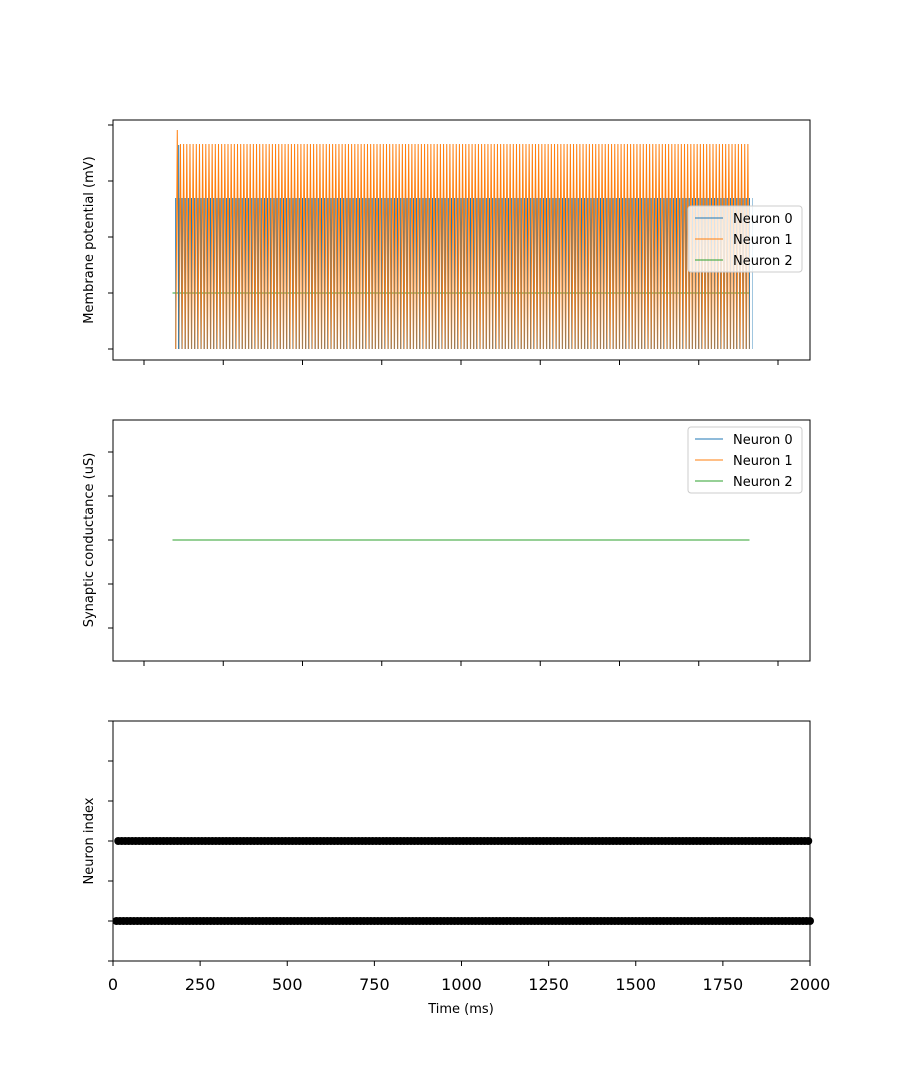 Image resolution: width=900 pixels, height=1080 pixels. Describe the element at coordinates (287, 984) in the screenshot. I see `x-tick-label: 500` at that location.